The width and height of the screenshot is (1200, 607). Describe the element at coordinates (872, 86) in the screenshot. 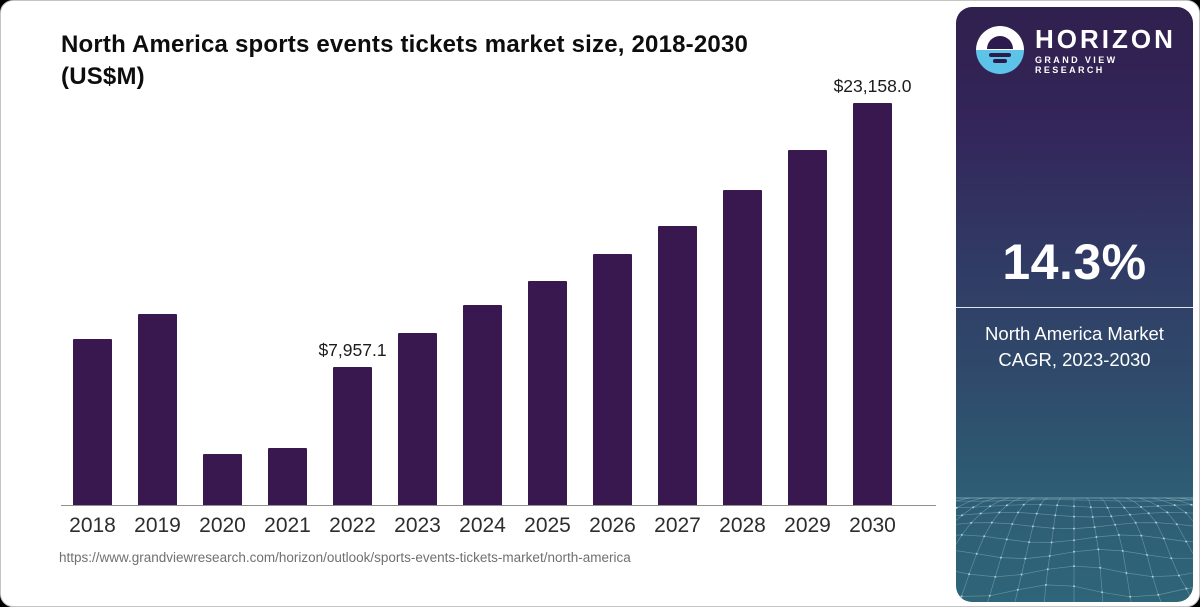

I see `bar-value-label-2030: $23,158.0` at that location.